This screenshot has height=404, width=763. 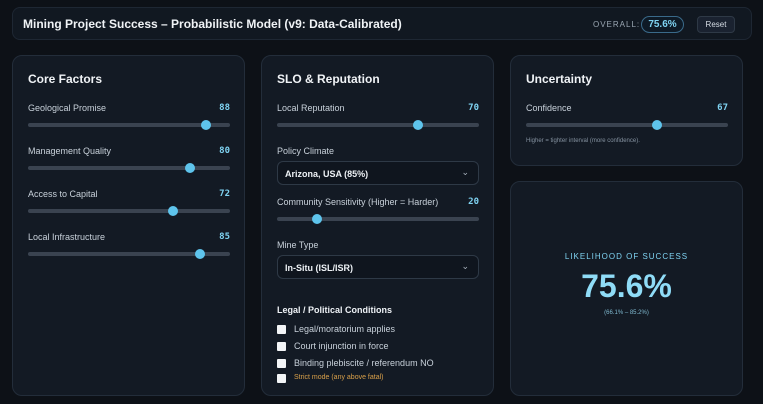 What do you see at coordinates (341, 346) in the screenshot?
I see `checkbox-label: Court injunction in force` at bounding box center [341, 346].